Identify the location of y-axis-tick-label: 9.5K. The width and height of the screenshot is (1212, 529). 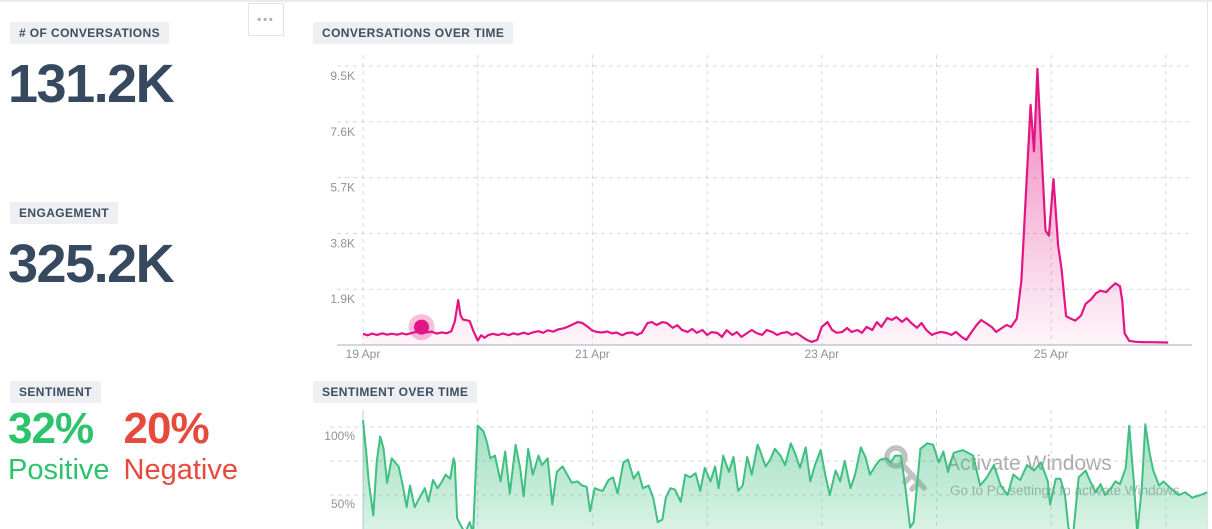
(342, 76).